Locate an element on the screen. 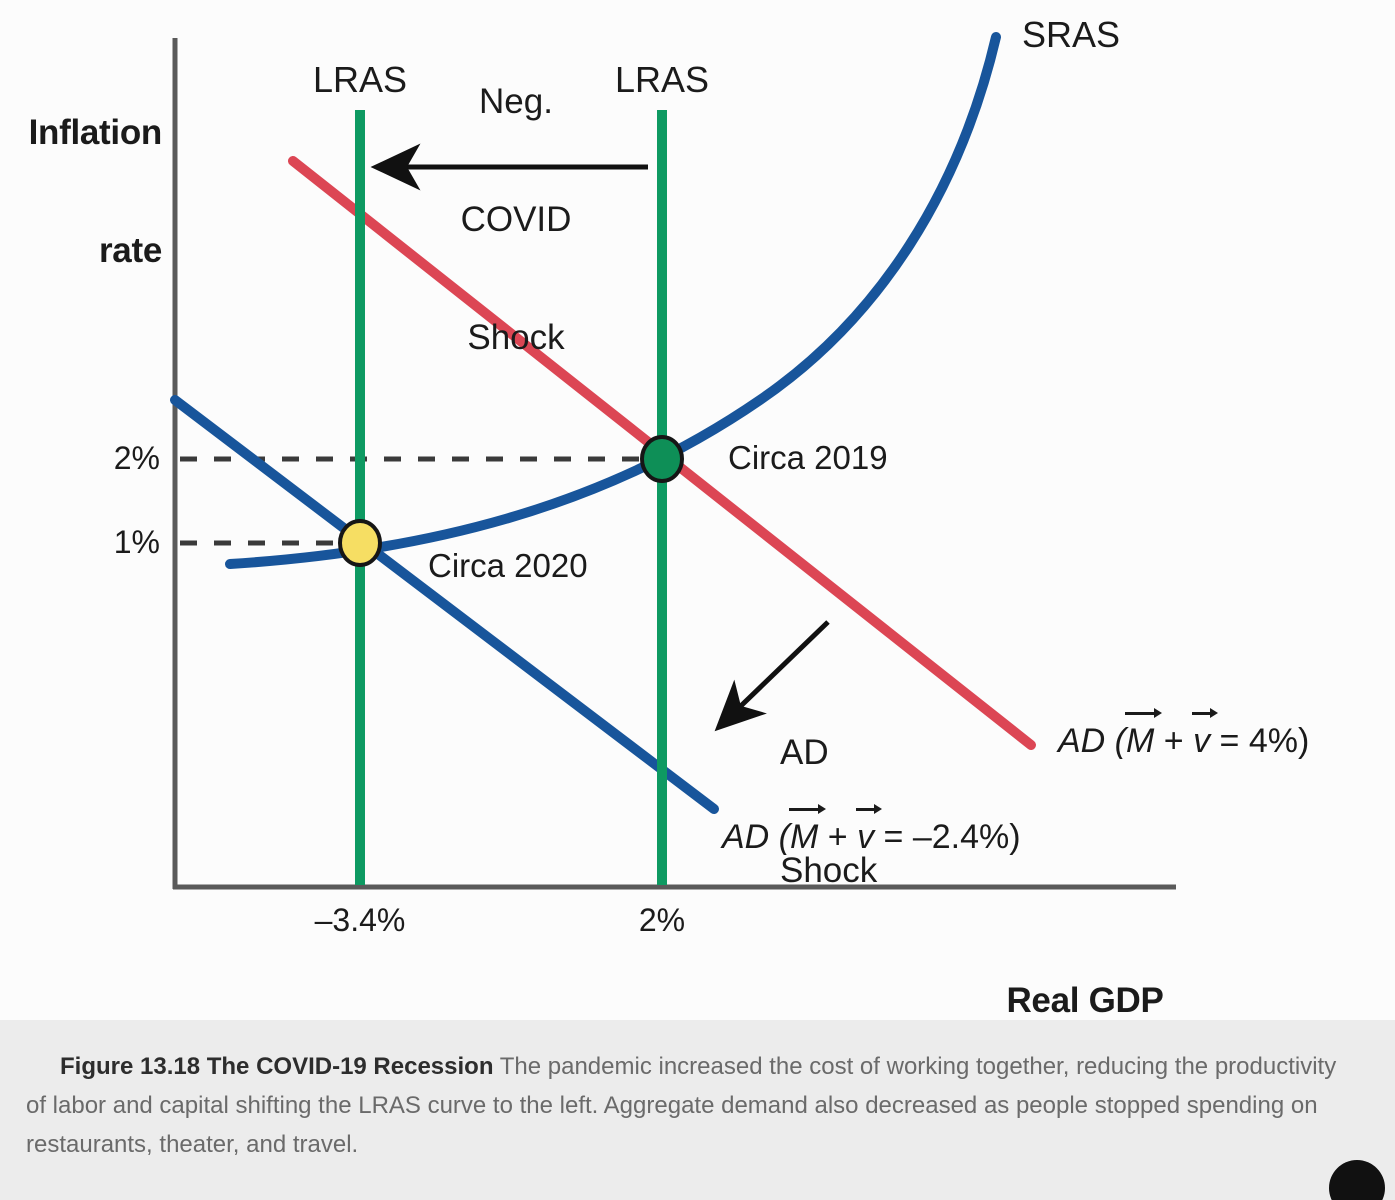  ad-equation-old-value: 4% is located at coordinates (1273, 741).